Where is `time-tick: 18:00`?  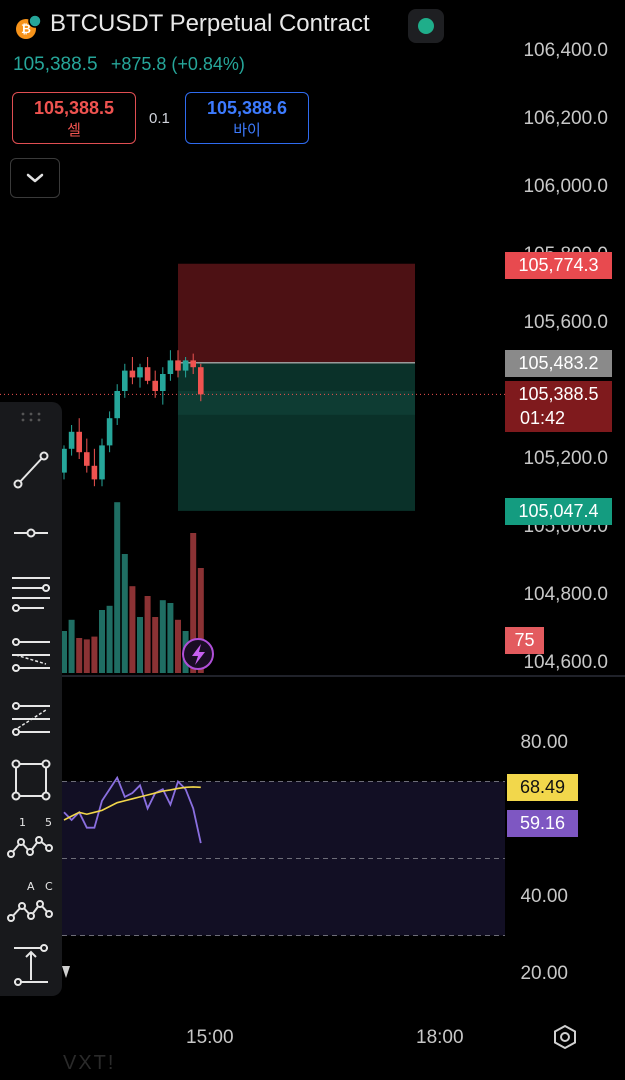
time-tick: 18:00 is located at coordinates (440, 1037).